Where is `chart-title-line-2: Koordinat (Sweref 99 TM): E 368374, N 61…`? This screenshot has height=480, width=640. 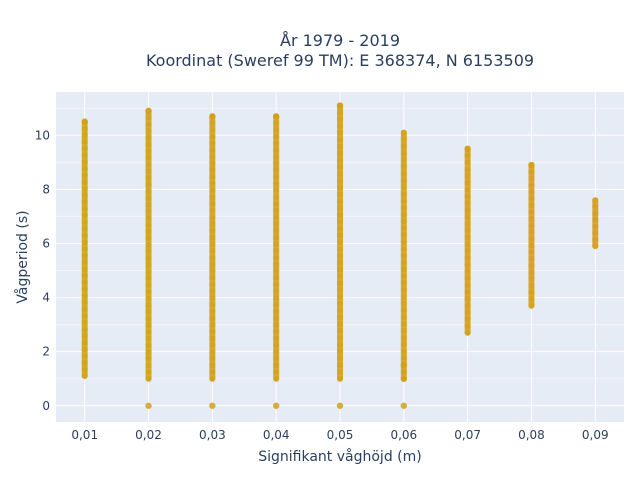
chart-title-line-2: Koordinat (Sweref 99 TM): E 368374, N 61… is located at coordinates (340, 60).